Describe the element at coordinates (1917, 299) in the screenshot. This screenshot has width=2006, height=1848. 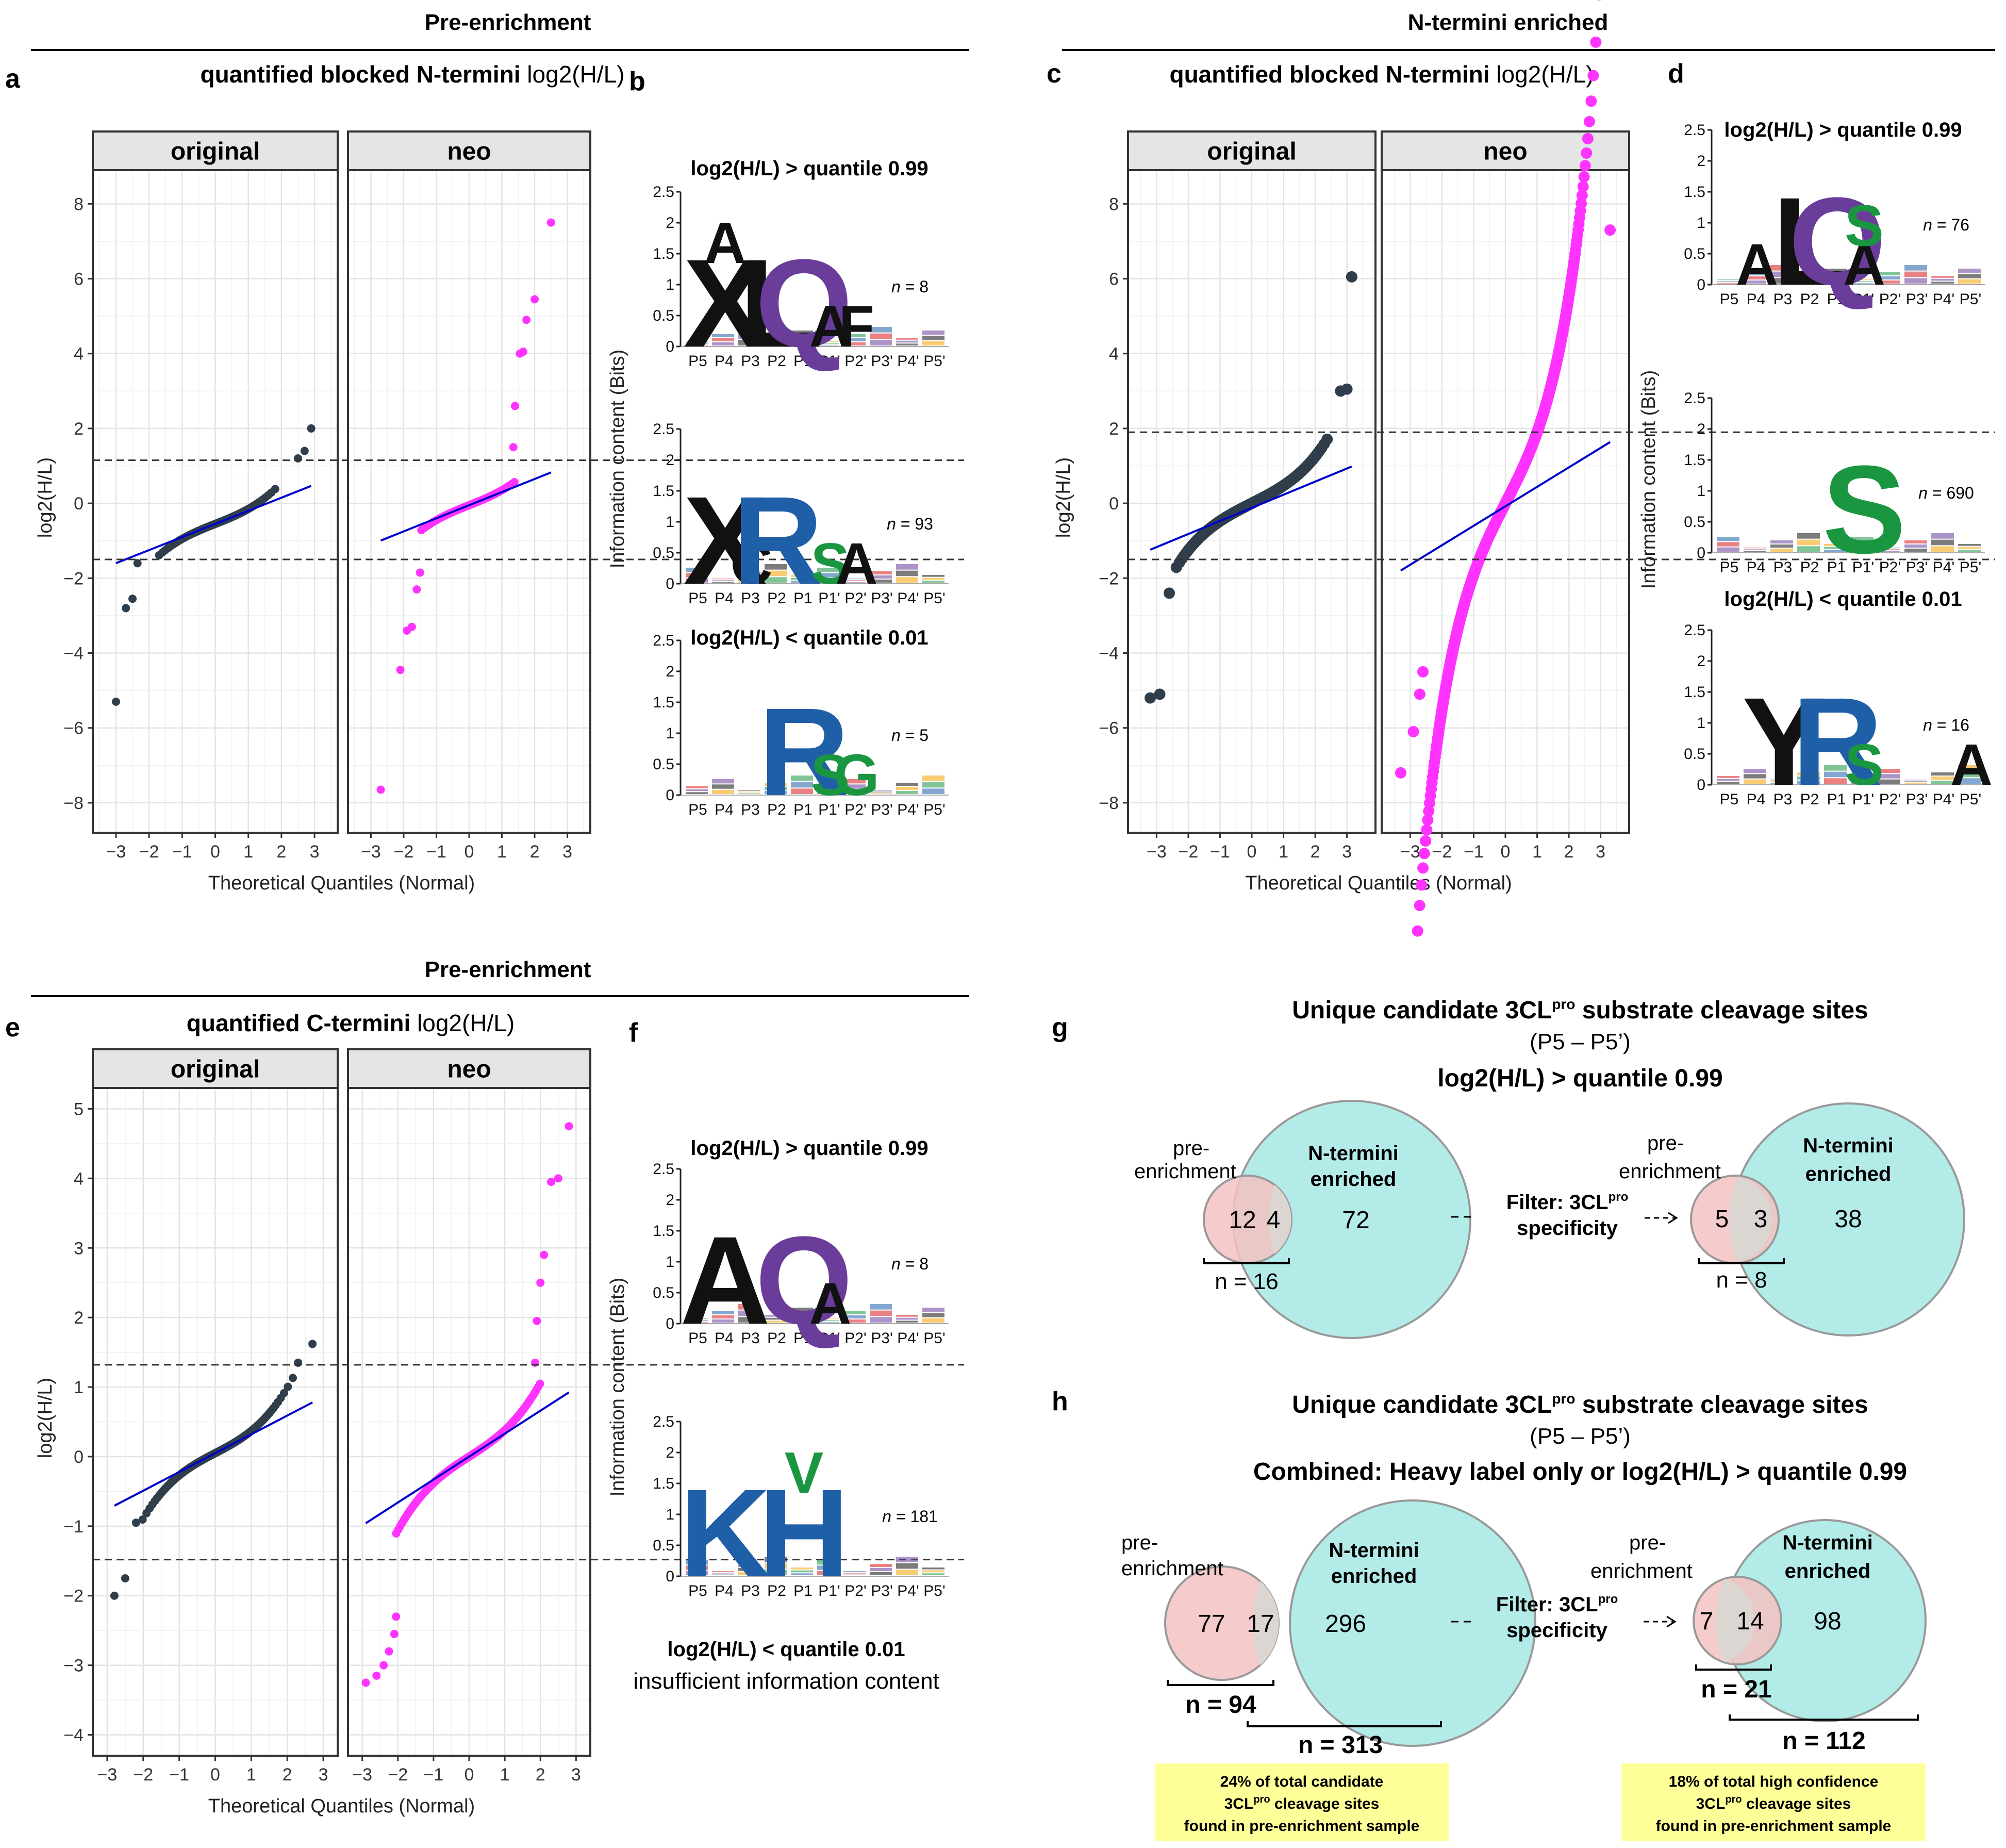
I see `logo-pos-label: P3'` at that location.